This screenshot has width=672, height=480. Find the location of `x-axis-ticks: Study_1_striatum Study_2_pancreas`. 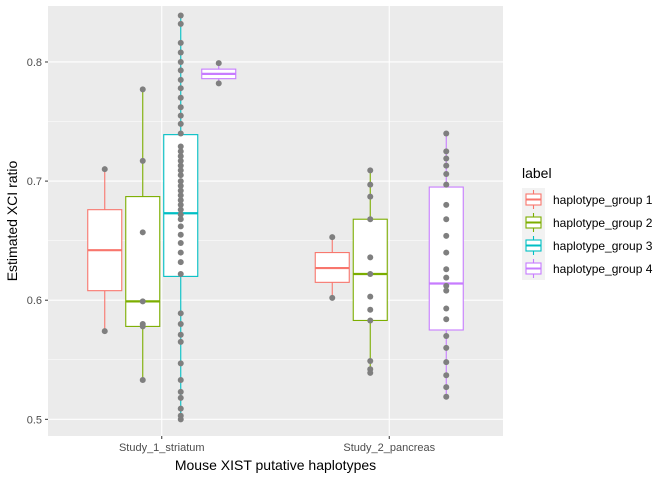

x-axis-ticks: Study_1_striatum Study_2_pancreas is located at coordinates (277, 445).